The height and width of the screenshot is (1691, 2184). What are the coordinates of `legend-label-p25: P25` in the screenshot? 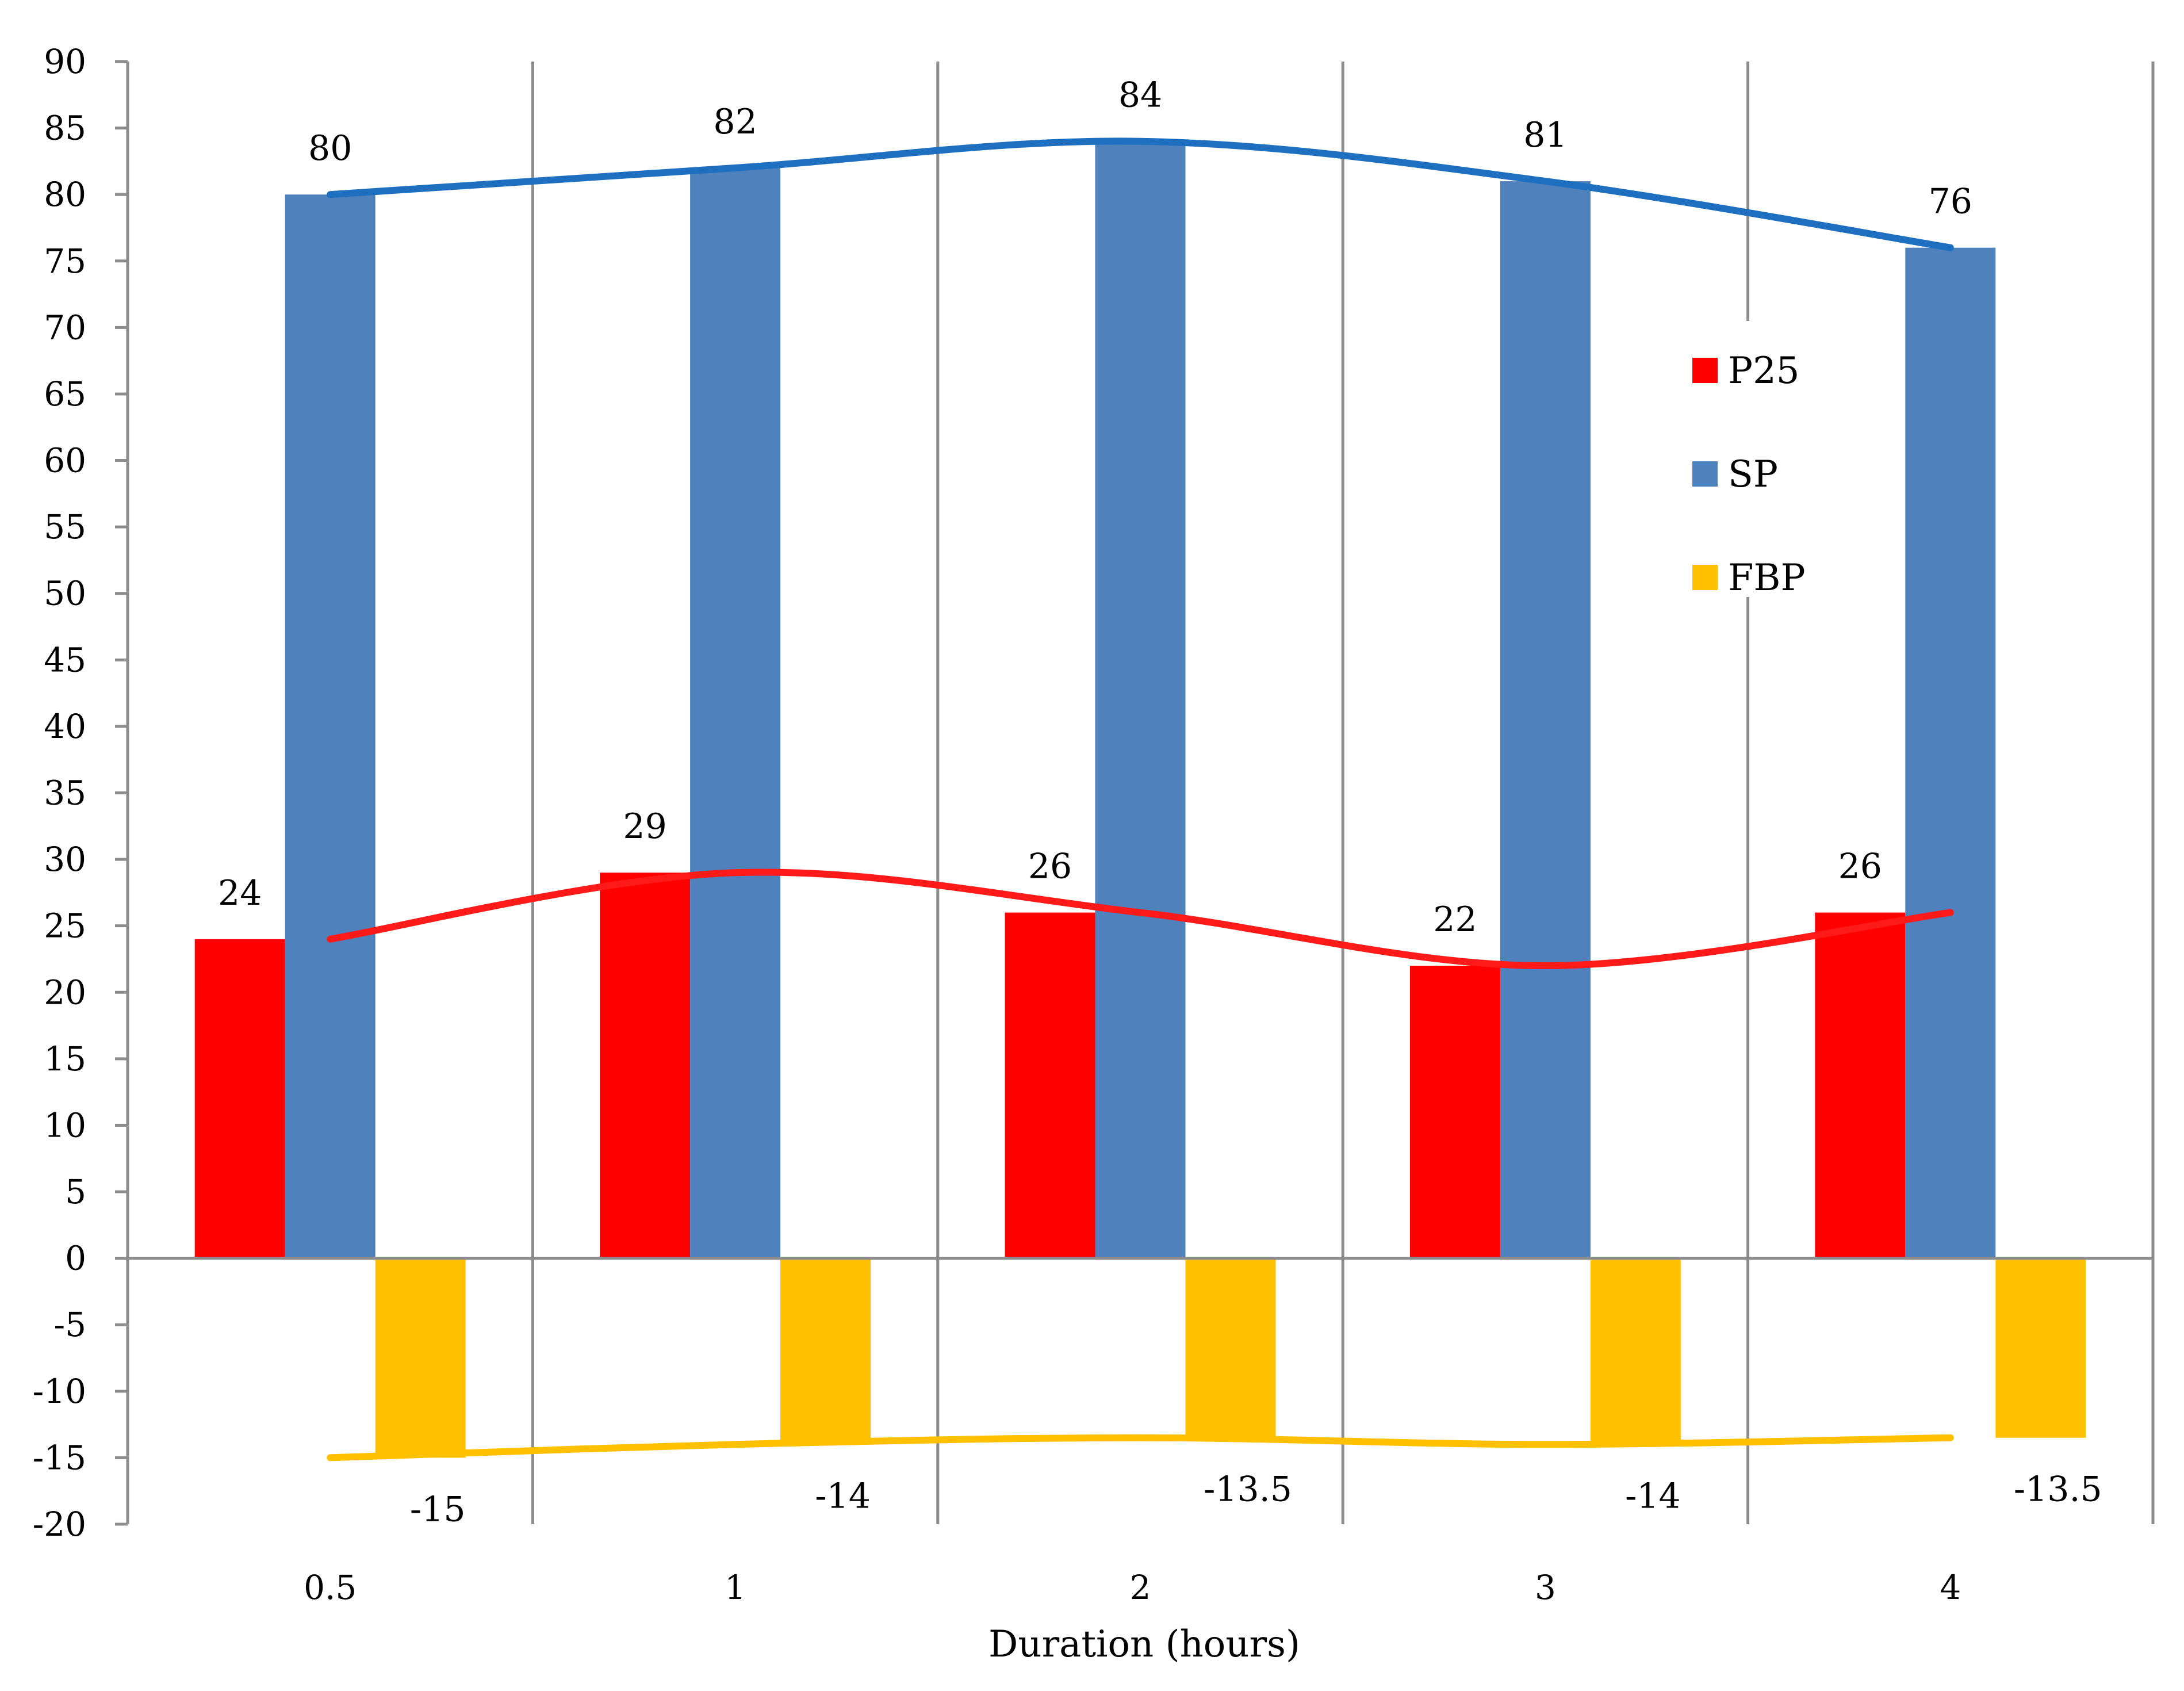 It's located at (1764, 371).